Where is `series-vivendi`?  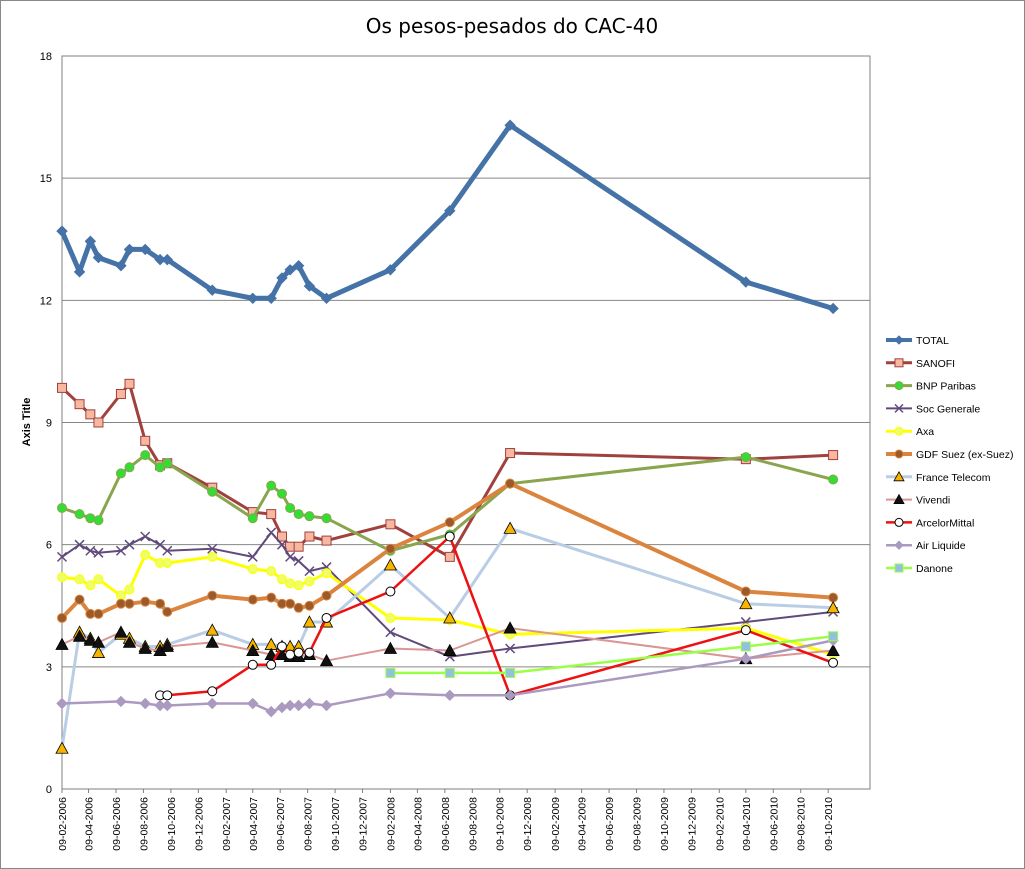
series-vivendi is located at coordinates (447, 644).